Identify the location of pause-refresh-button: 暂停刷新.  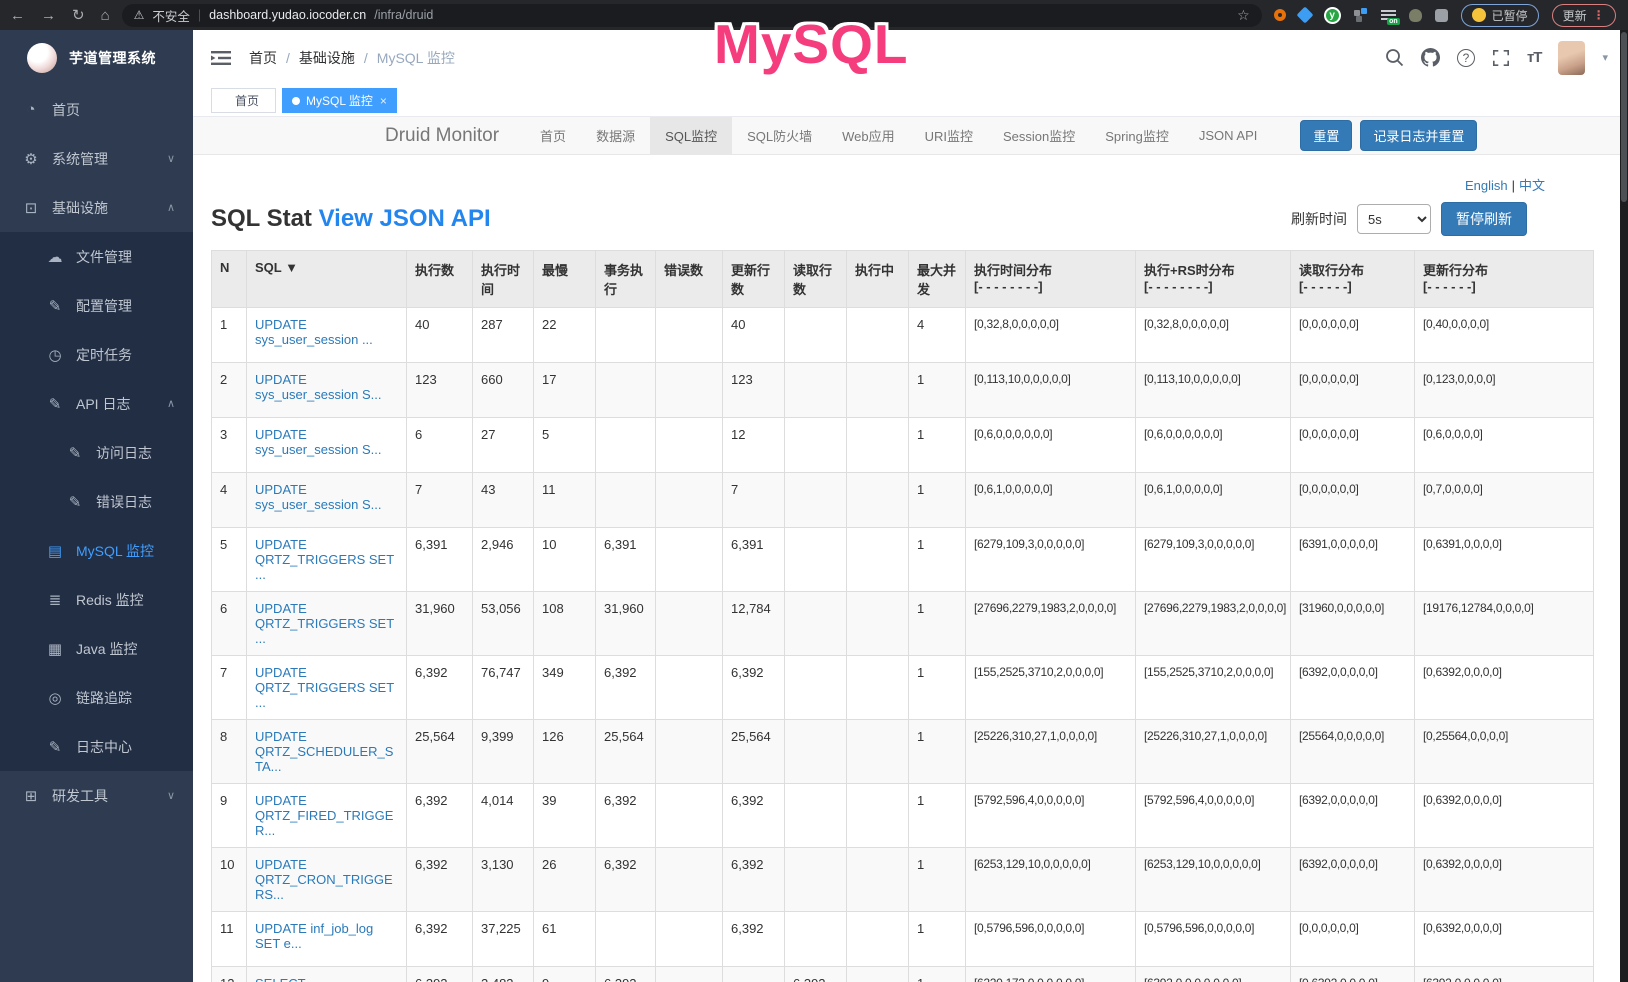
(1484, 219).